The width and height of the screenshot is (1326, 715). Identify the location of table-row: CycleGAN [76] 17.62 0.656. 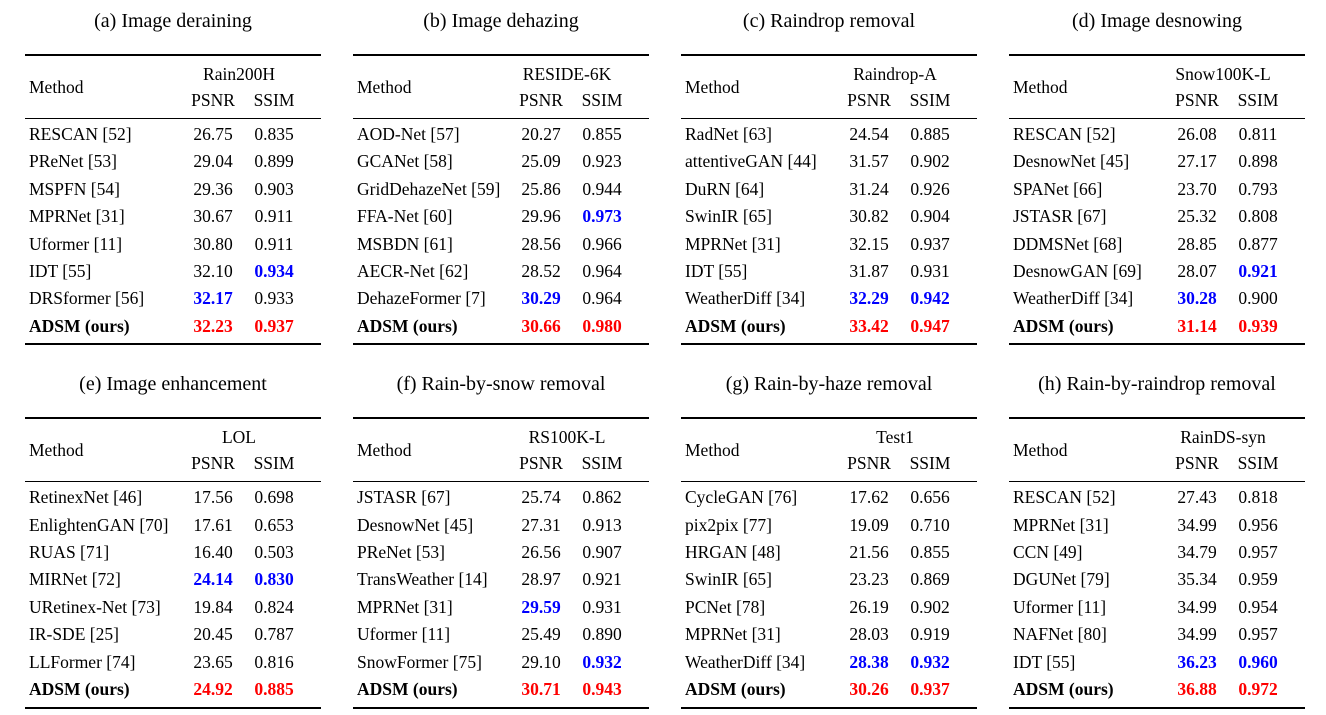
(829, 497).